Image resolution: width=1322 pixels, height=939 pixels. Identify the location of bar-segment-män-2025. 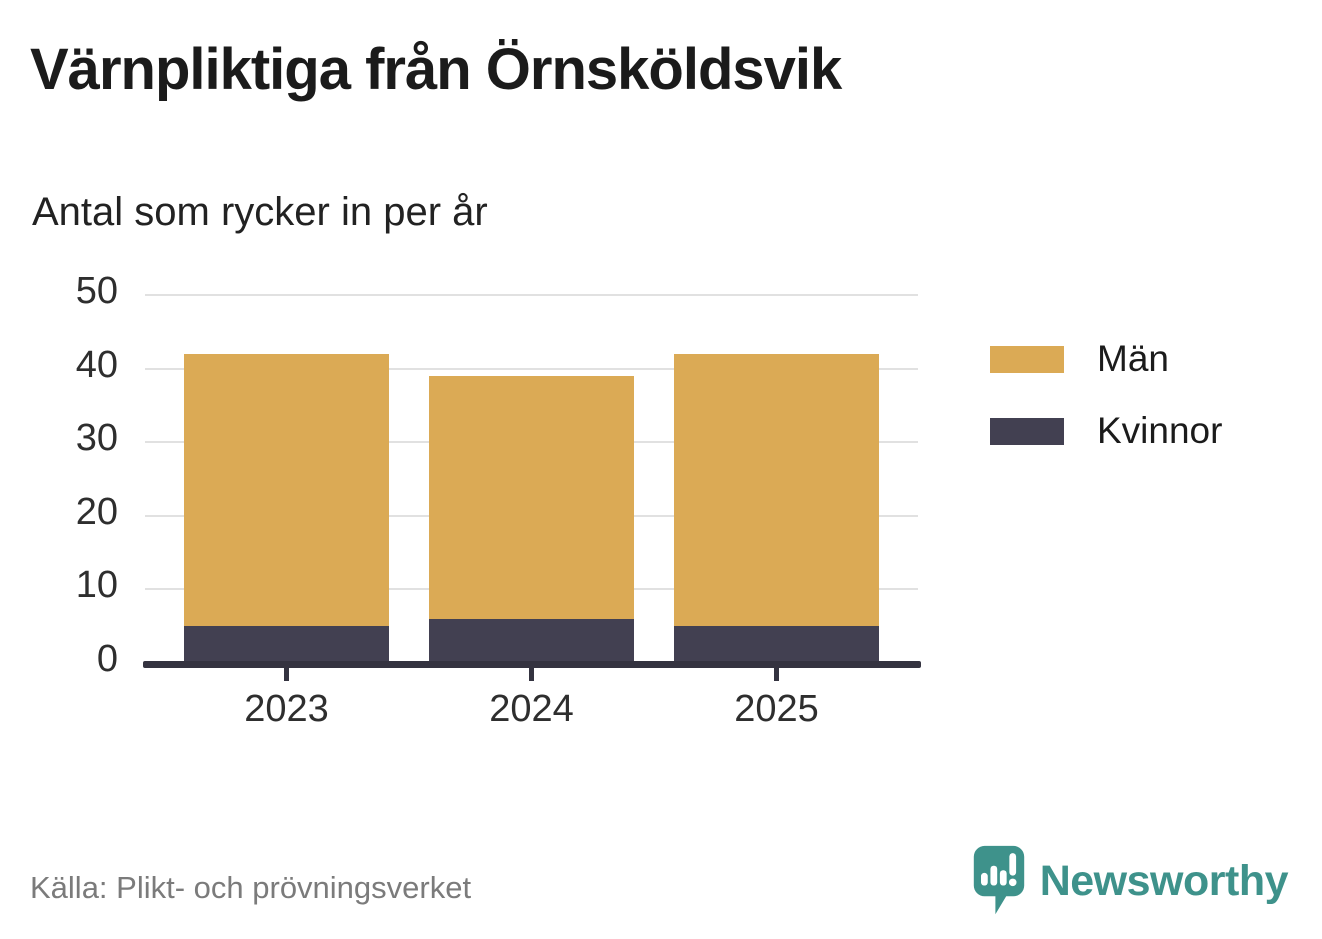
(776, 490).